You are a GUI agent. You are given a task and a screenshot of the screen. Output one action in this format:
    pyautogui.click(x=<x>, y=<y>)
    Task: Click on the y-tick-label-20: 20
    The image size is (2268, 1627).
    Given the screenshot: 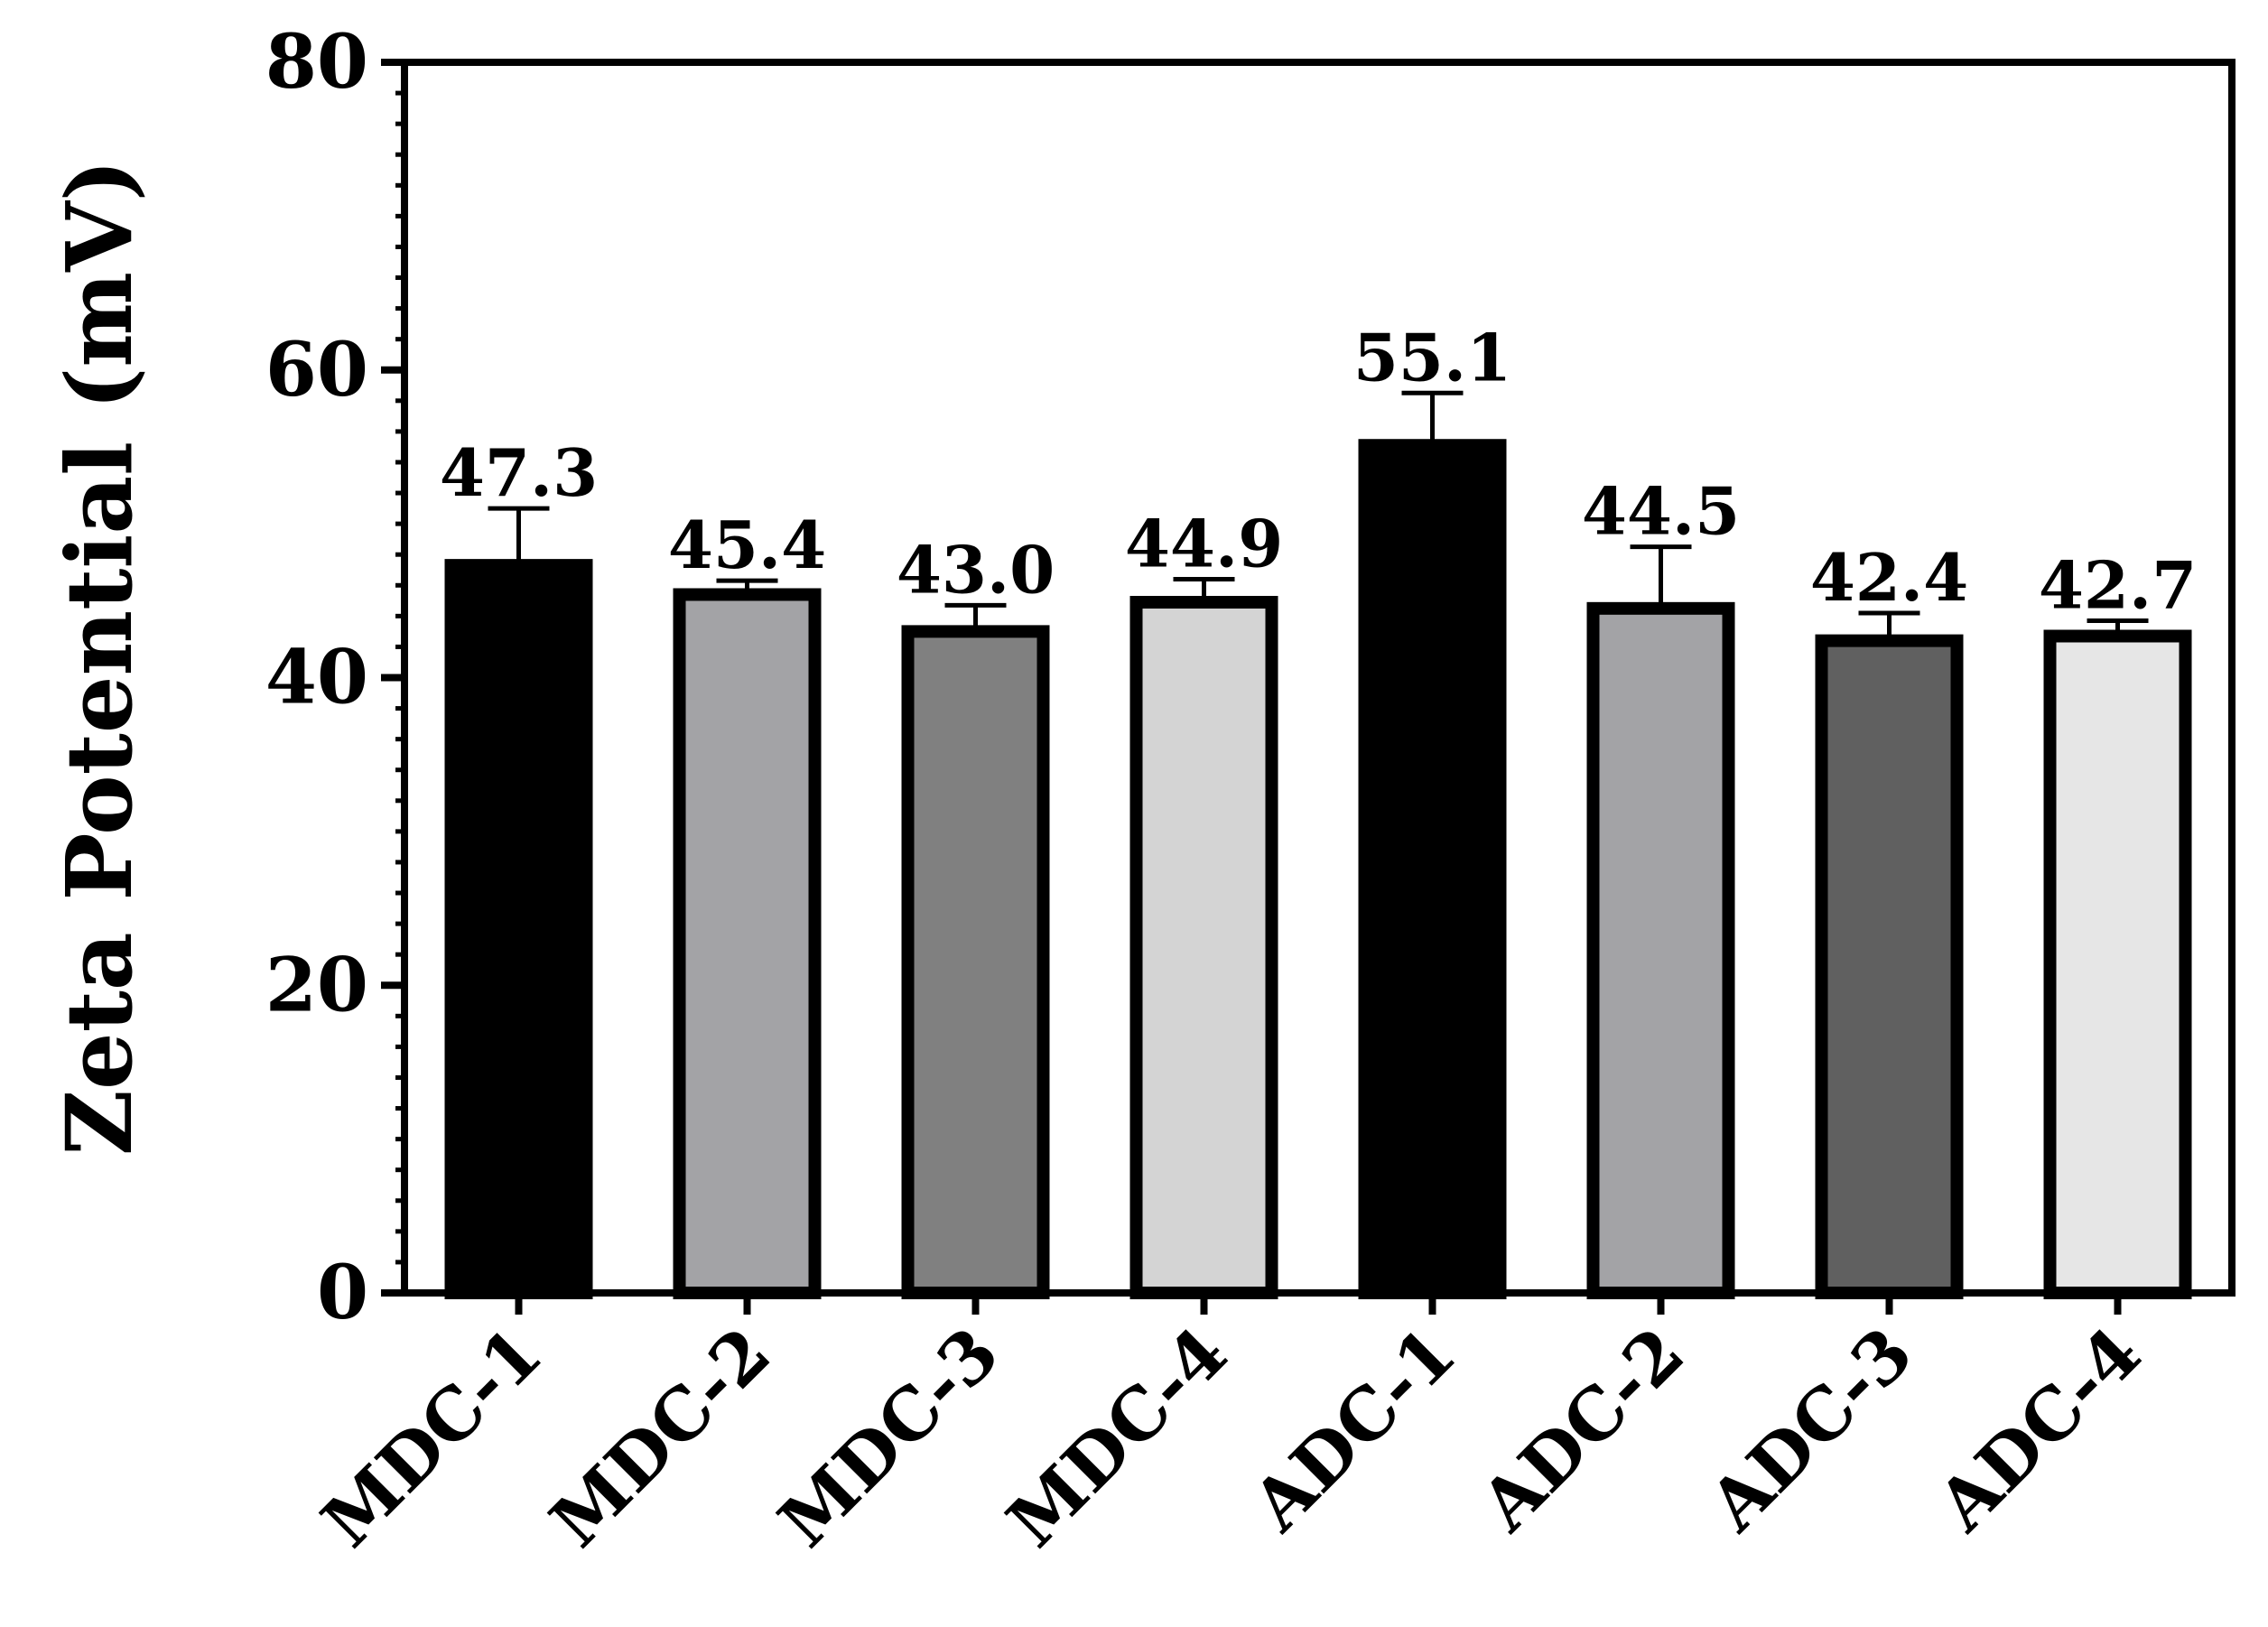 What is the action you would take?
    pyautogui.click(x=316, y=985)
    